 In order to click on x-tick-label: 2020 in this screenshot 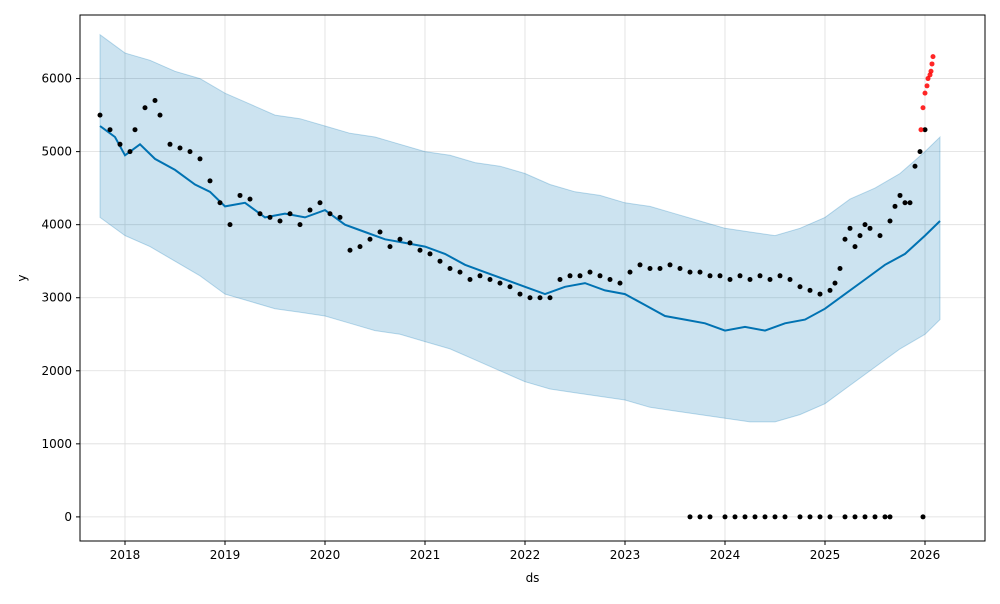, I will do `click(325, 555)`.